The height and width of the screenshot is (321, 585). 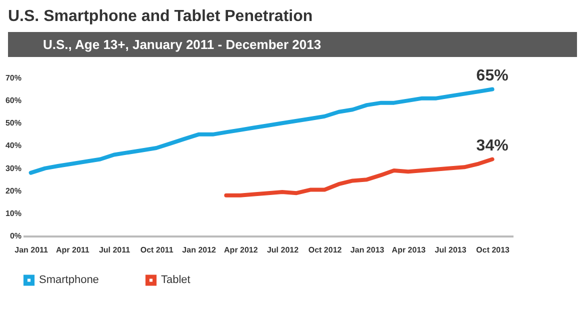 I want to click on x-tick-label: Oct 2013, so click(x=493, y=250).